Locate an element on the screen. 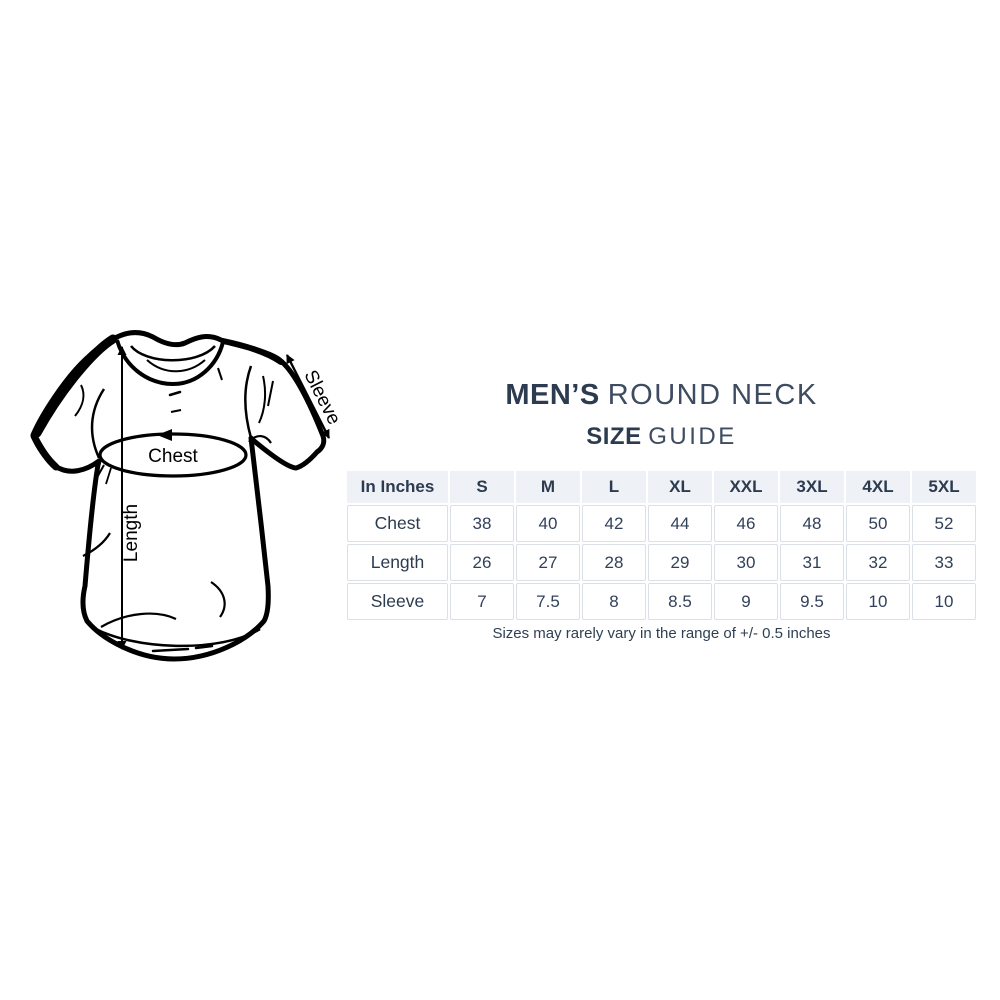 This screenshot has width=1000, height=1000. page-subtitle-regular: GUIDE is located at coordinates (692, 436).